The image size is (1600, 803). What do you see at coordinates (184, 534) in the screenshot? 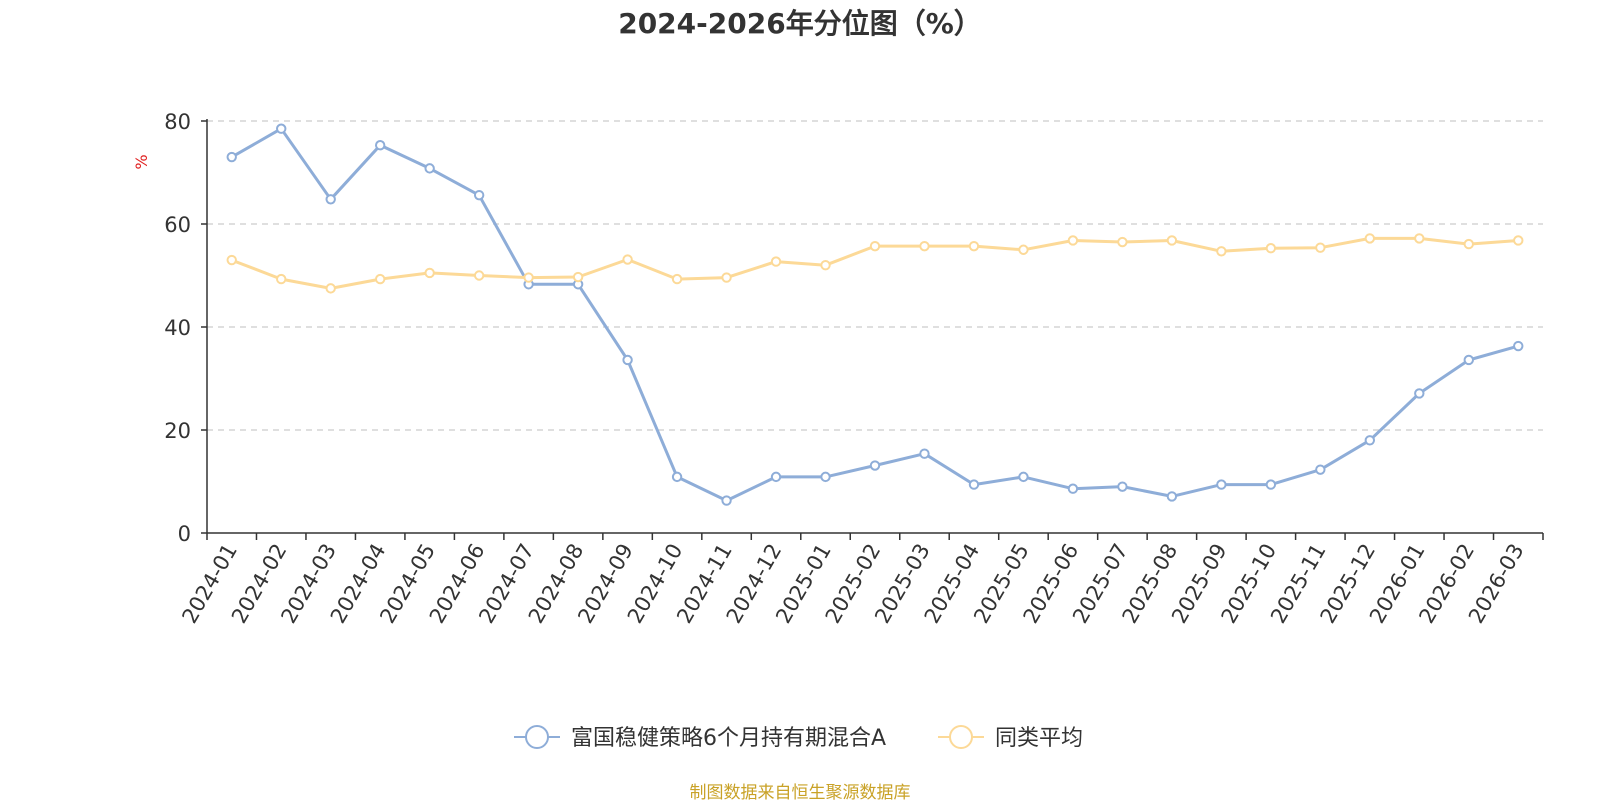
I see `y-tick-label: 0` at bounding box center [184, 534].